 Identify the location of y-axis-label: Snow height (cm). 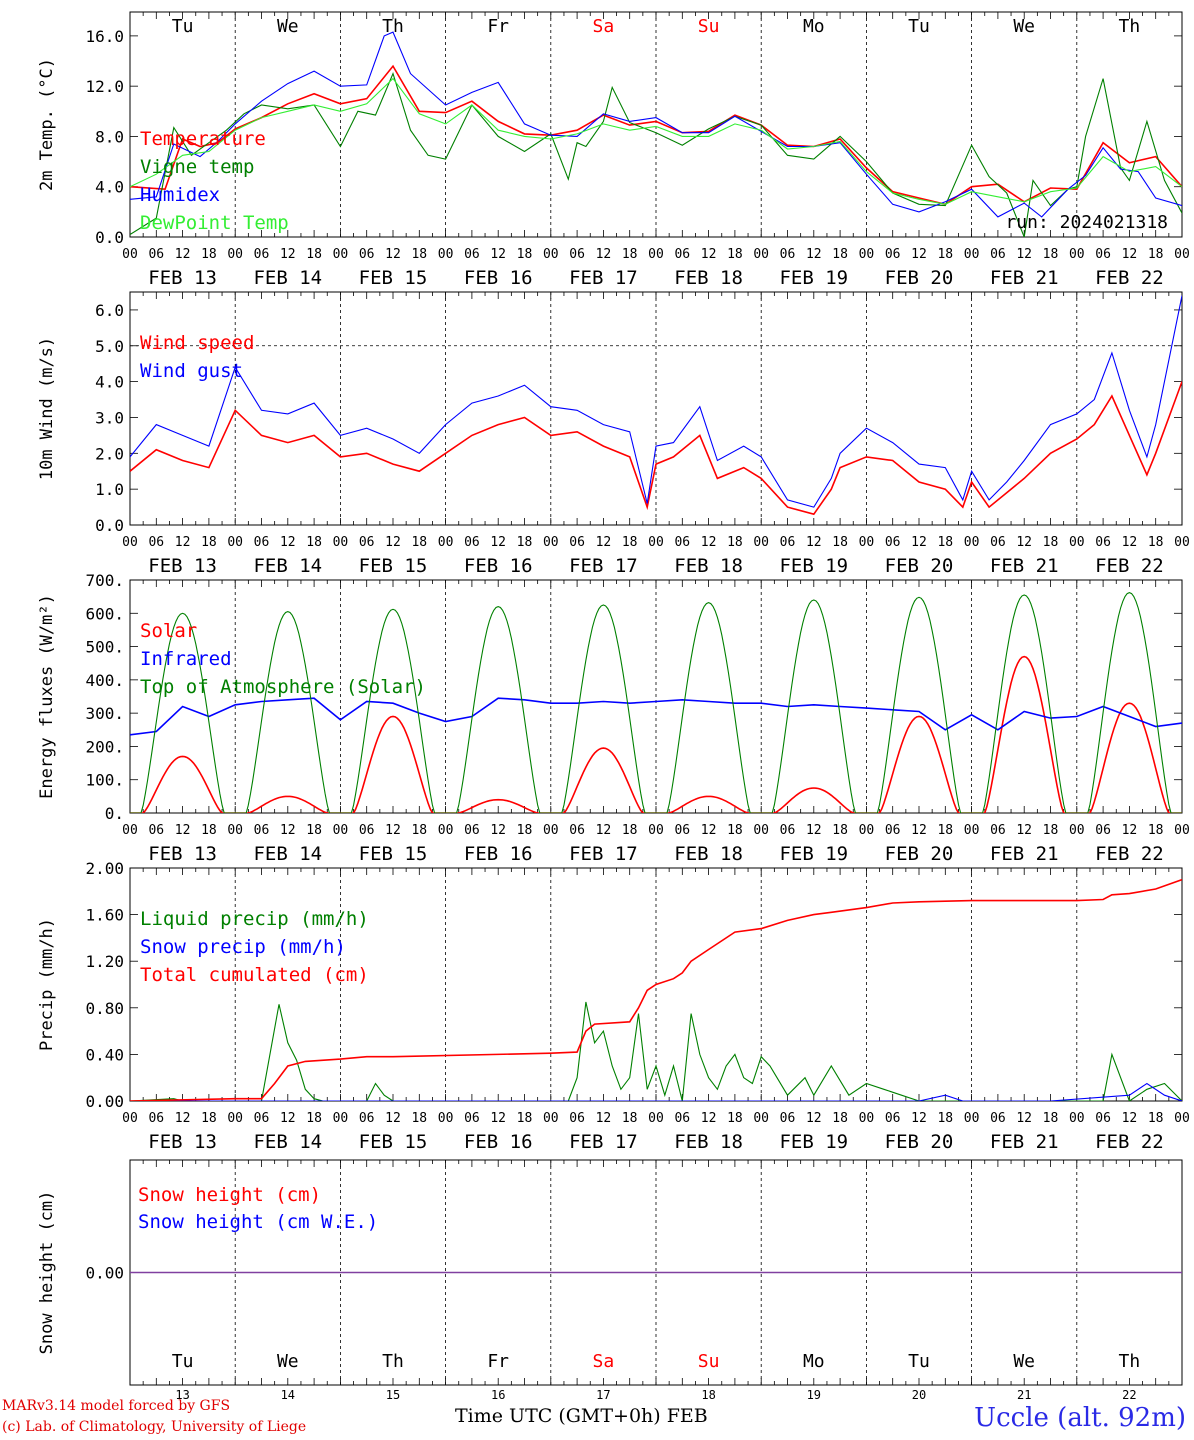
(47, 1273).